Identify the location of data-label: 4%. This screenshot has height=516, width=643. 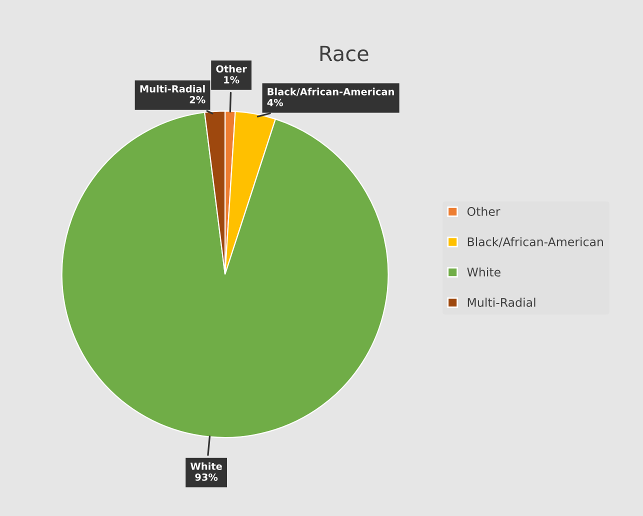
(275, 102).